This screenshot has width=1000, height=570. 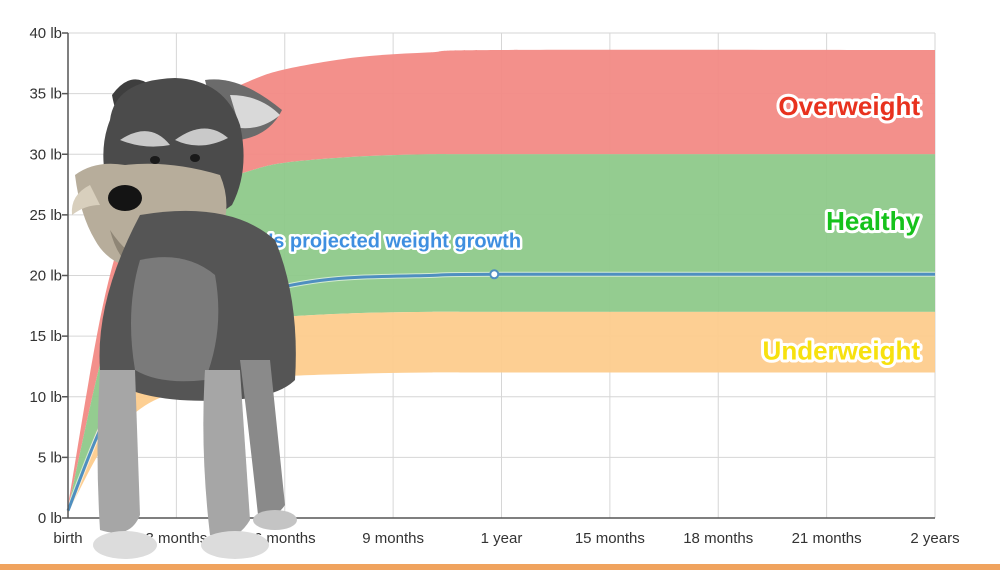 What do you see at coordinates (610, 538) in the screenshot?
I see `x-tick-label: 15 months` at bounding box center [610, 538].